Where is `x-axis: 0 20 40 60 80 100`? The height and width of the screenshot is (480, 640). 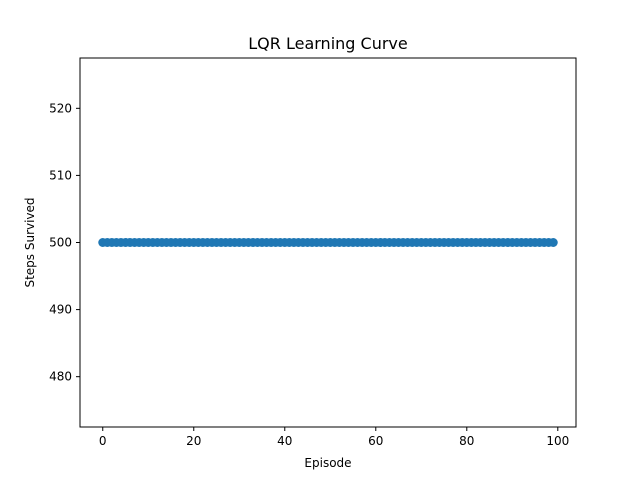 x-axis: 0 20 40 60 80 100 is located at coordinates (334, 437).